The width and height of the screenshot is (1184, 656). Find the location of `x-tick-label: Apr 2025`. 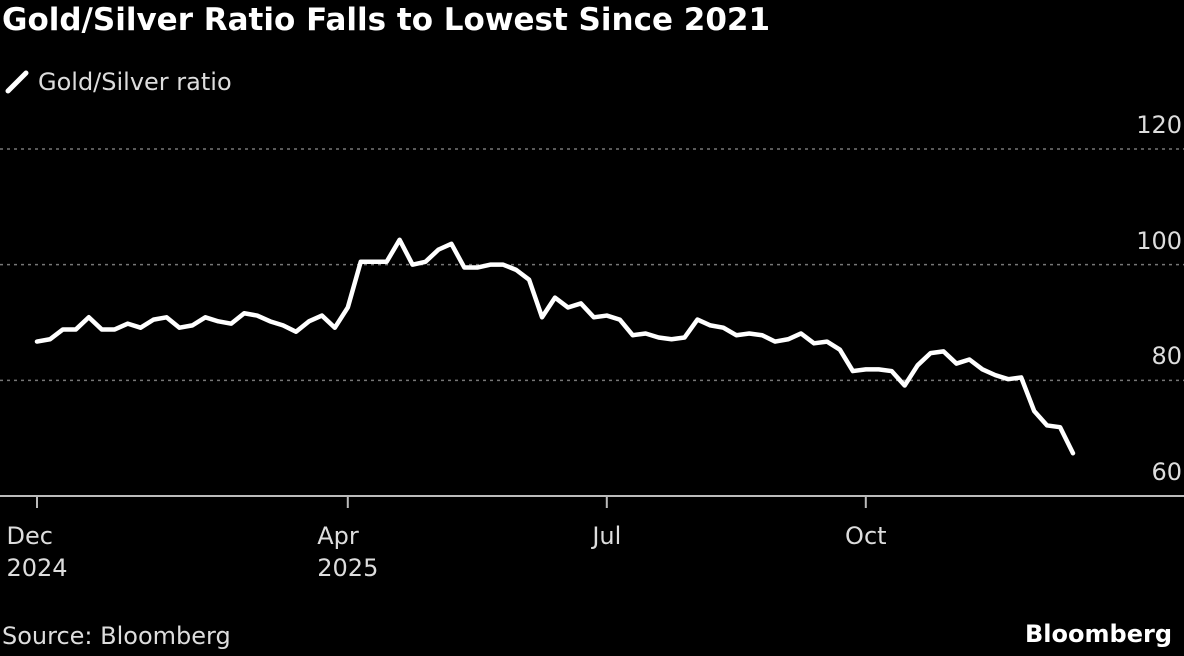

x-tick-label: Apr 2025 is located at coordinates (348, 552).